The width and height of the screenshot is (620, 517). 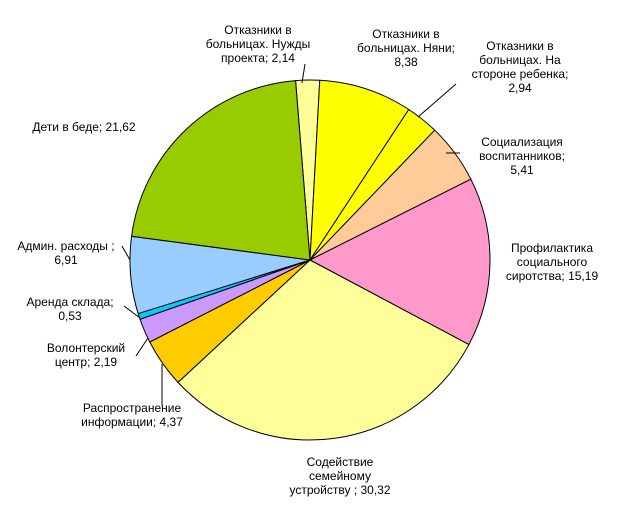 I want to click on slice-label-line: больницах. Няни;, so click(x=406, y=48).